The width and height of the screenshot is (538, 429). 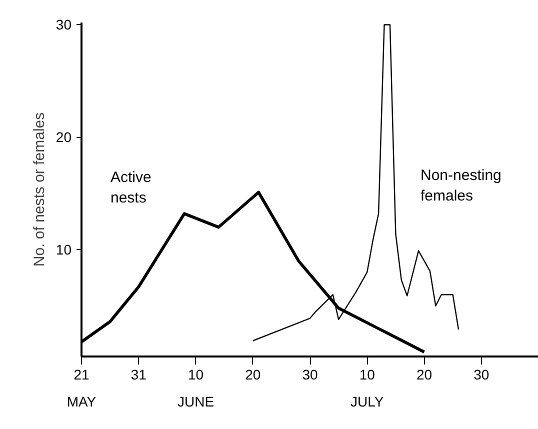 I want to click on x-tick-label: 31, so click(x=138, y=374).